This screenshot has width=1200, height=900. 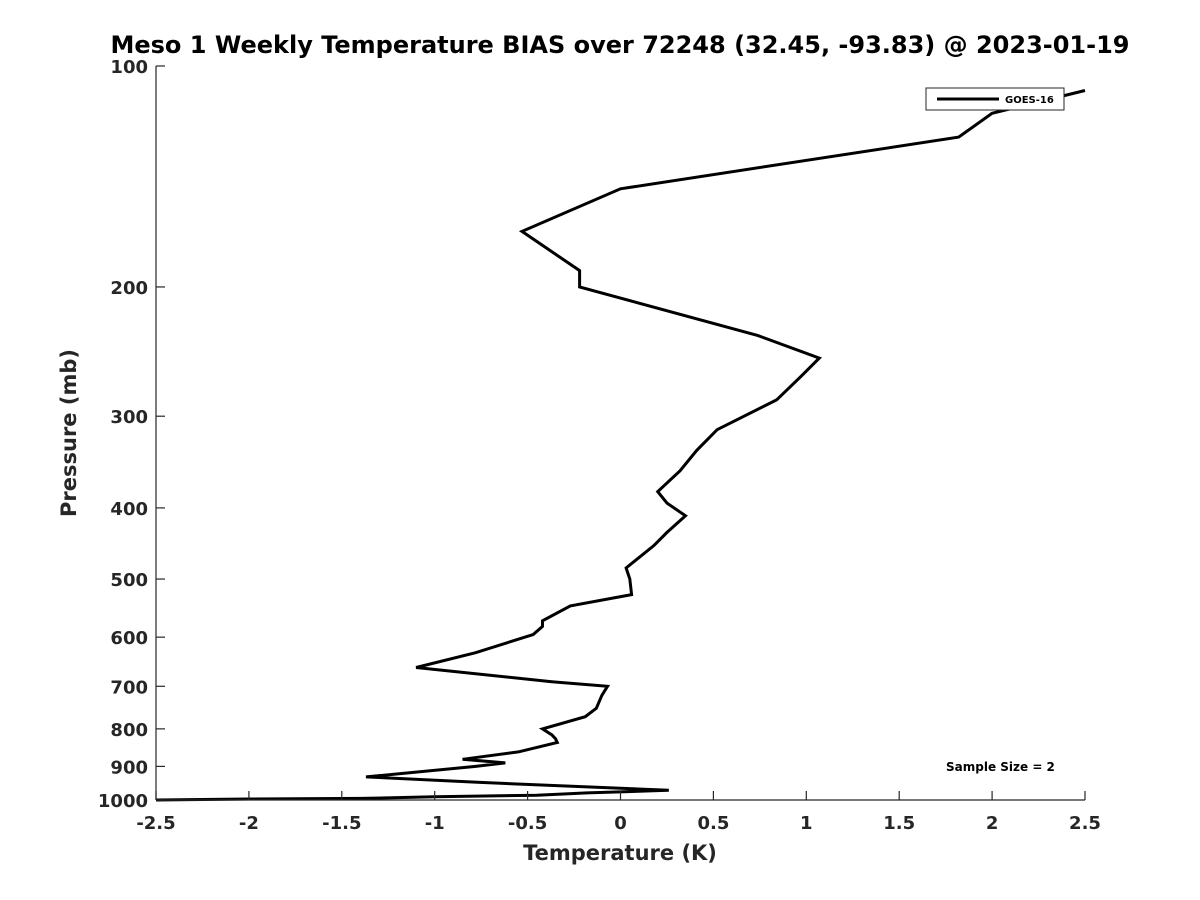 I want to click on y-tick-label: 800, so click(x=129, y=730).